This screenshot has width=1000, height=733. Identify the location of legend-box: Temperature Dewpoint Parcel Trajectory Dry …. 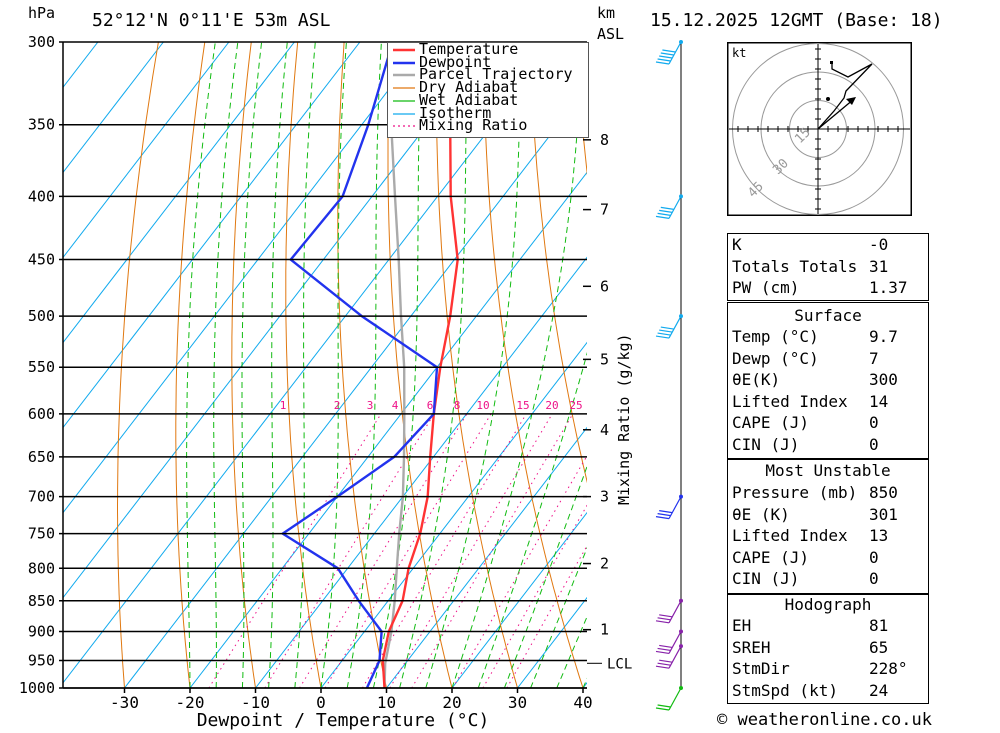
(488, 89).